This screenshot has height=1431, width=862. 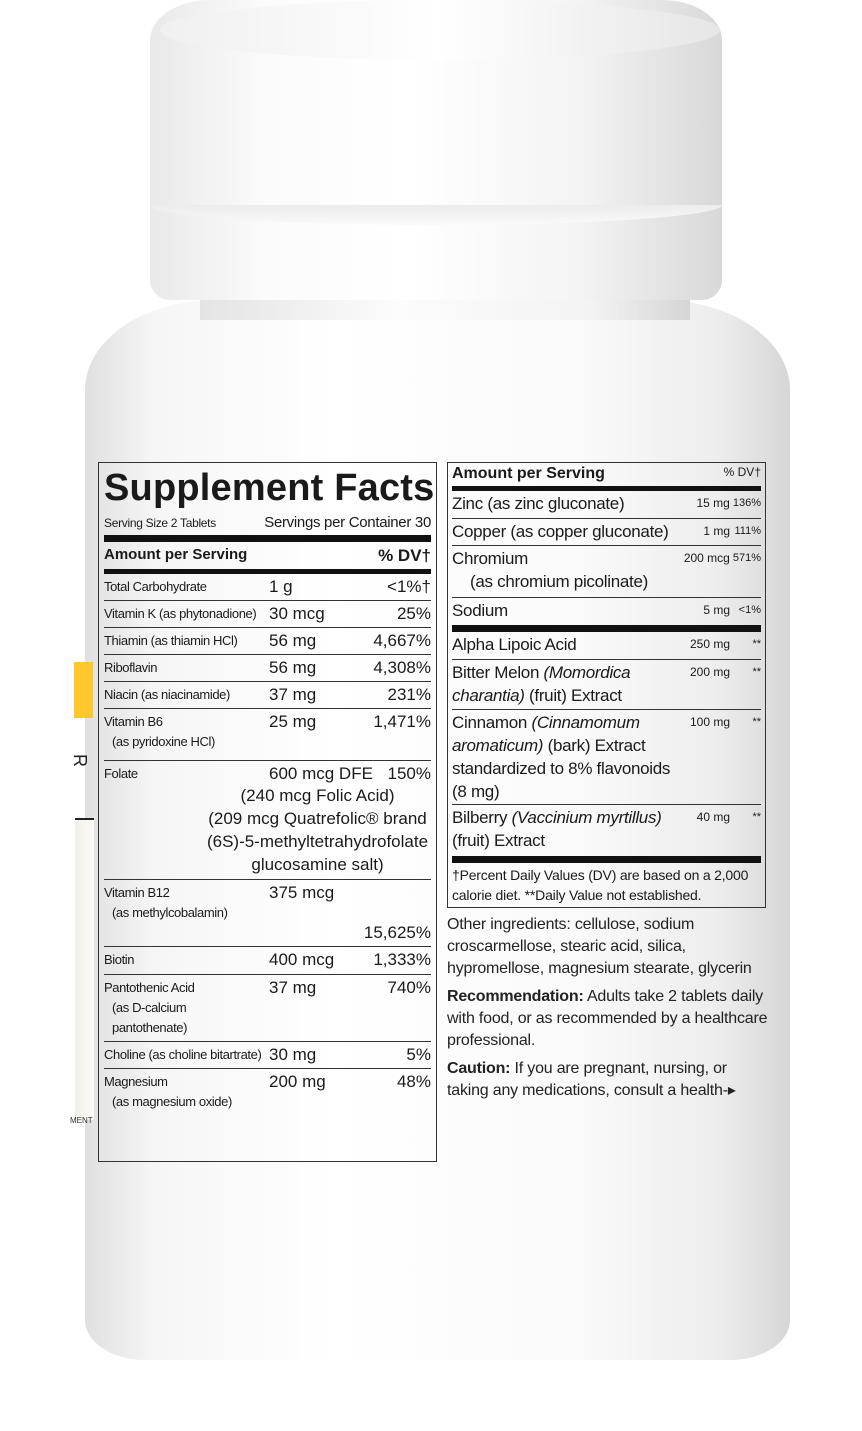 I want to click on nutrient-name-text: Folate, so click(x=121, y=773).